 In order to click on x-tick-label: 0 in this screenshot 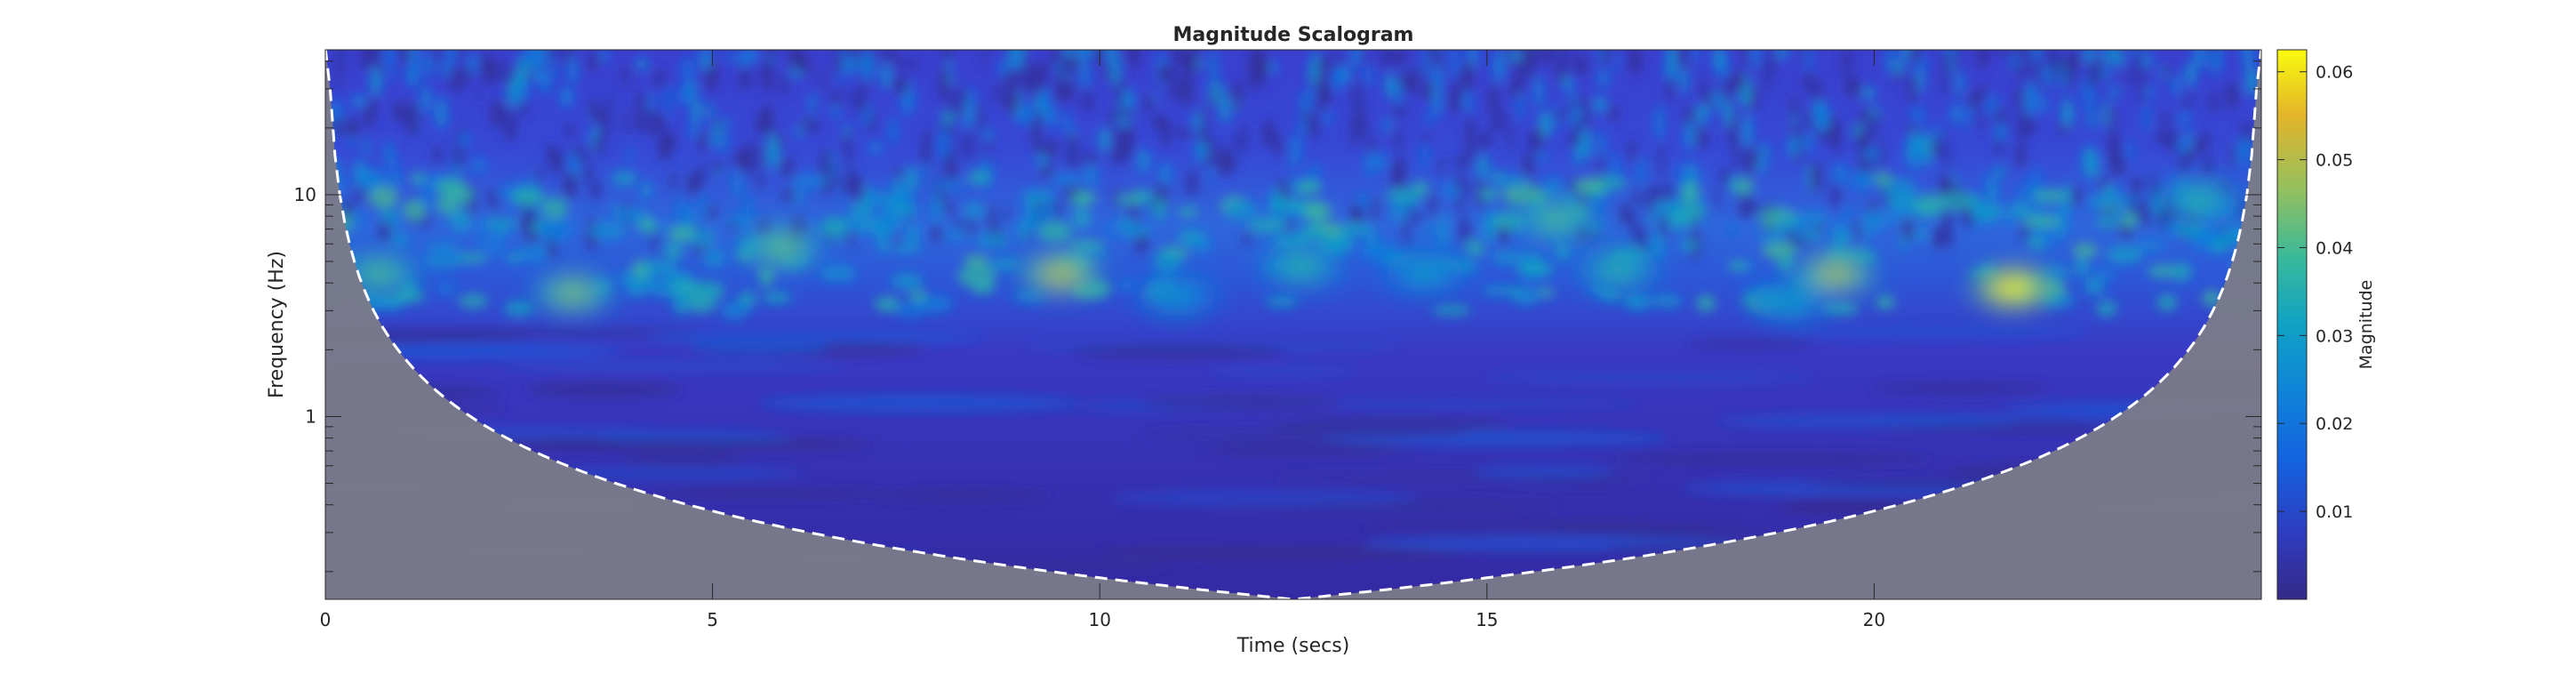, I will do `click(326, 619)`.